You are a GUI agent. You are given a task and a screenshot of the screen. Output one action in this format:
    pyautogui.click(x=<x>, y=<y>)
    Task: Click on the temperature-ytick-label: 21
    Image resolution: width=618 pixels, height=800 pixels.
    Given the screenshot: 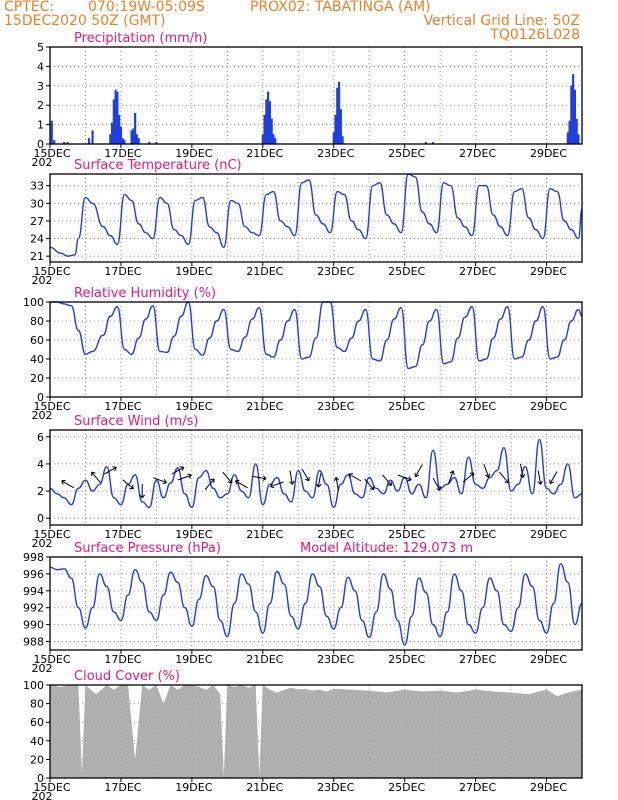 What is the action you would take?
    pyautogui.click(x=37, y=256)
    